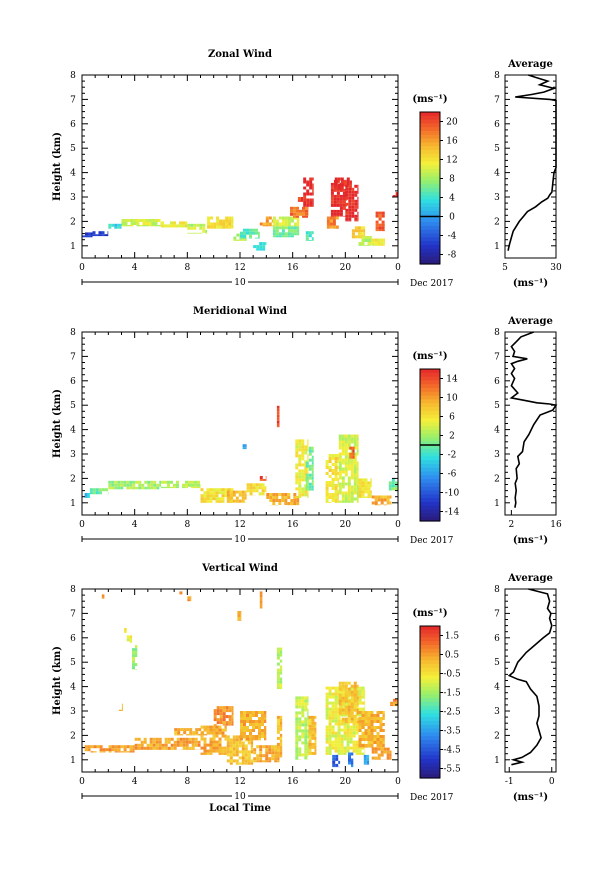 The image size is (614, 873). Describe the element at coordinates (452, 142) in the screenshot. I see `colorbar-tick-label: 16` at that location.